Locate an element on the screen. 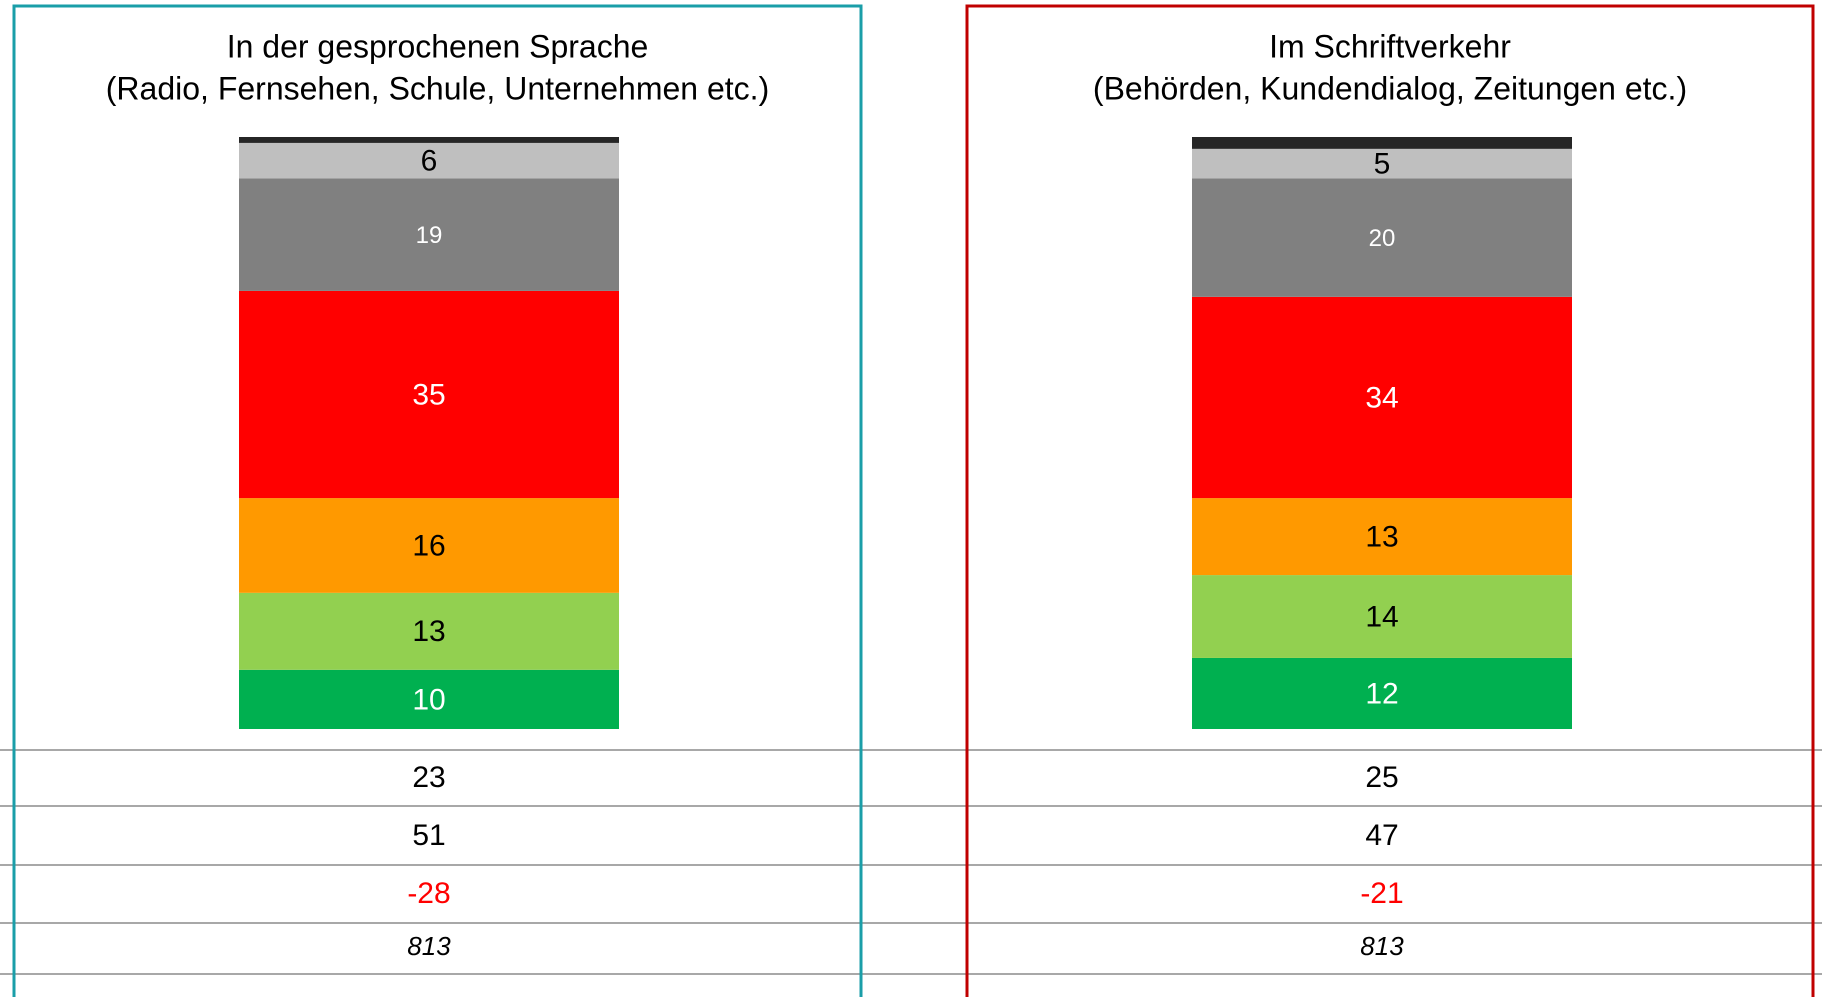 The width and height of the screenshot is (1822, 997). panel-title: Im Schriftverkehr is located at coordinates (1390, 46).